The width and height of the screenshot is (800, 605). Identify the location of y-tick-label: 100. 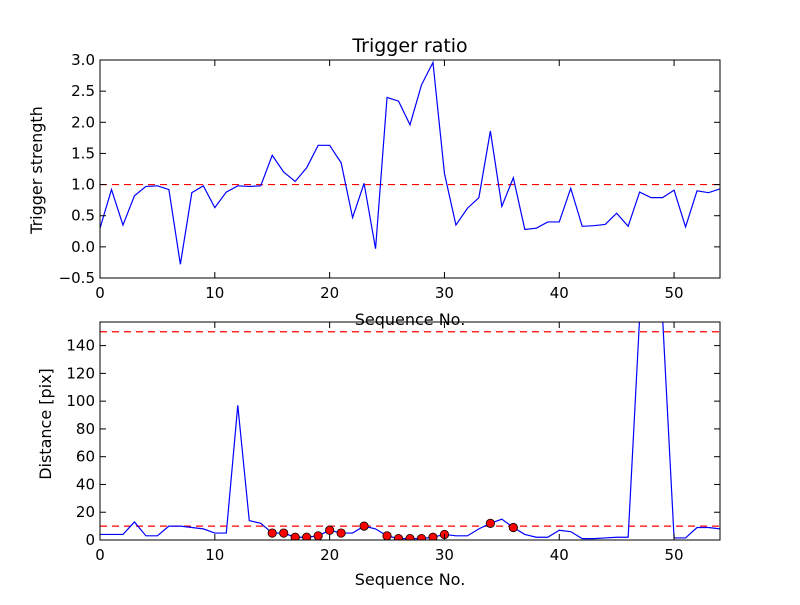
(80, 401).